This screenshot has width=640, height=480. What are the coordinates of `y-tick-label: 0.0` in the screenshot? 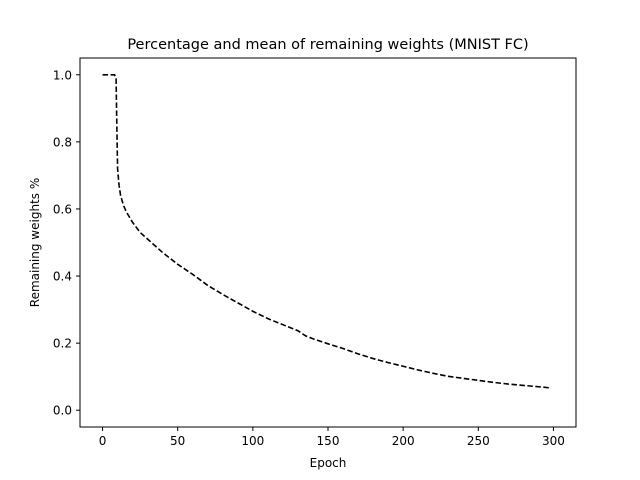 It's located at (62, 411).